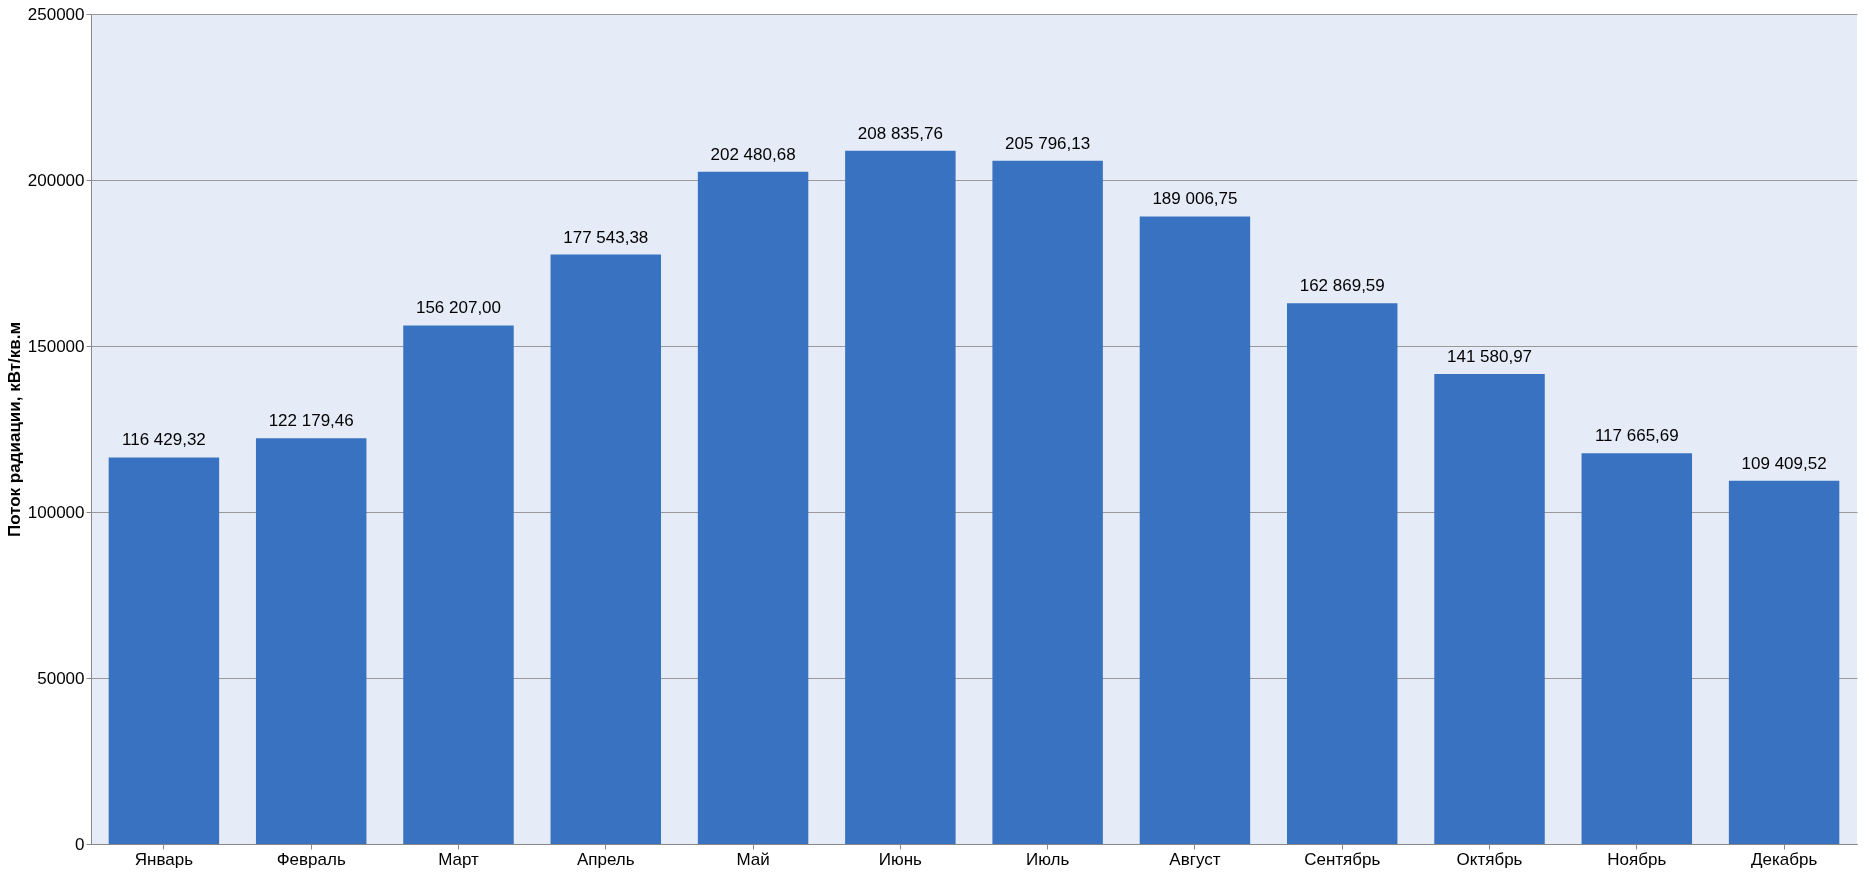  Describe the element at coordinates (1489, 356) in the screenshot. I see `data-label: 141 580,97` at that location.